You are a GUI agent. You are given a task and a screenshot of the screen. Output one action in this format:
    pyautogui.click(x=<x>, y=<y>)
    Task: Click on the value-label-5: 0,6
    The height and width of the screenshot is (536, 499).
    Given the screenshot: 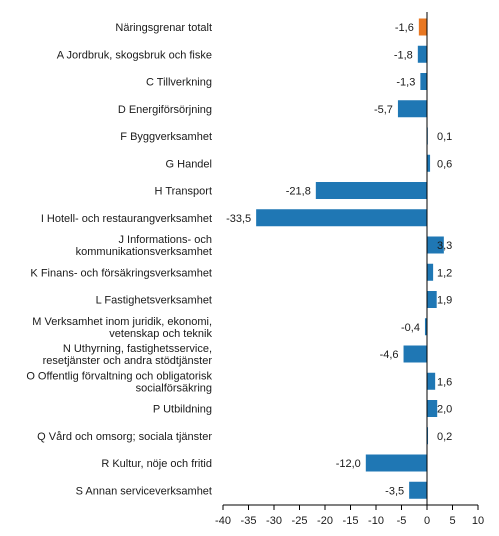 What is the action you would take?
    pyautogui.click(x=444, y=164)
    